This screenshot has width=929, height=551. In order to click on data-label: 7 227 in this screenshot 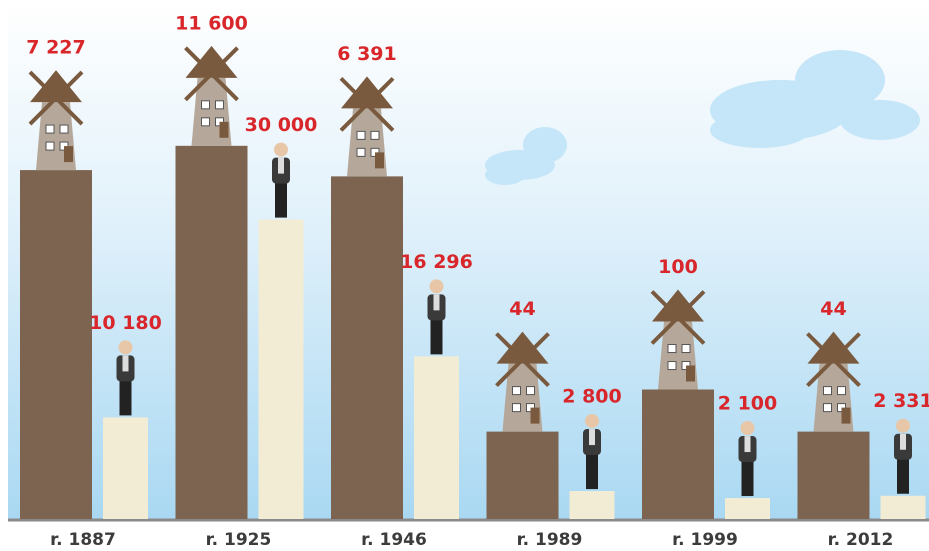, I will do `click(56, 48)`.